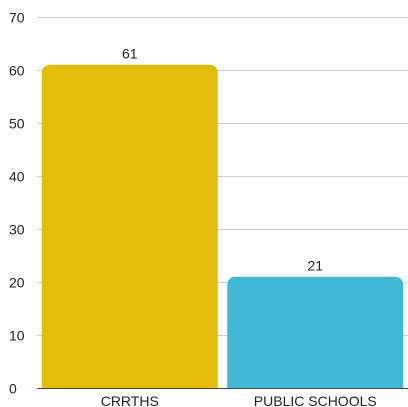 This screenshot has width=408, height=407. What do you see at coordinates (315, 332) in the screenshot?
I see `bar-public-schools` at bounding box center [315, 332].